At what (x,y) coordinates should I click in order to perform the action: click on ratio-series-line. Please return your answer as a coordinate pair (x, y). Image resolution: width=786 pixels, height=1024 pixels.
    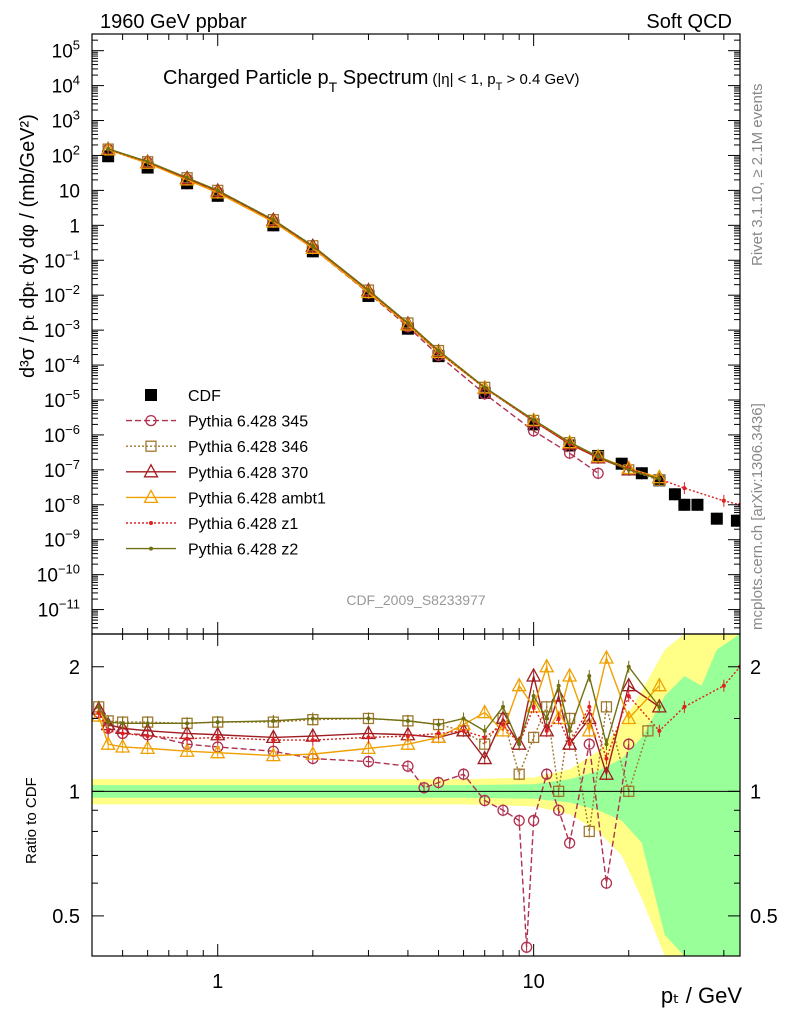
    Looking at the image, I should click on (419, 713).